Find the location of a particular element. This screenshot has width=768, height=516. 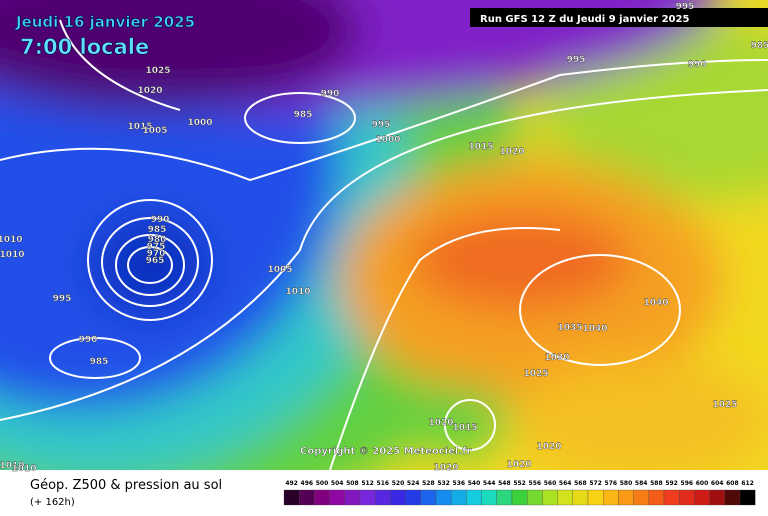

scale-label: 596 is located at coordinates (687, 483).